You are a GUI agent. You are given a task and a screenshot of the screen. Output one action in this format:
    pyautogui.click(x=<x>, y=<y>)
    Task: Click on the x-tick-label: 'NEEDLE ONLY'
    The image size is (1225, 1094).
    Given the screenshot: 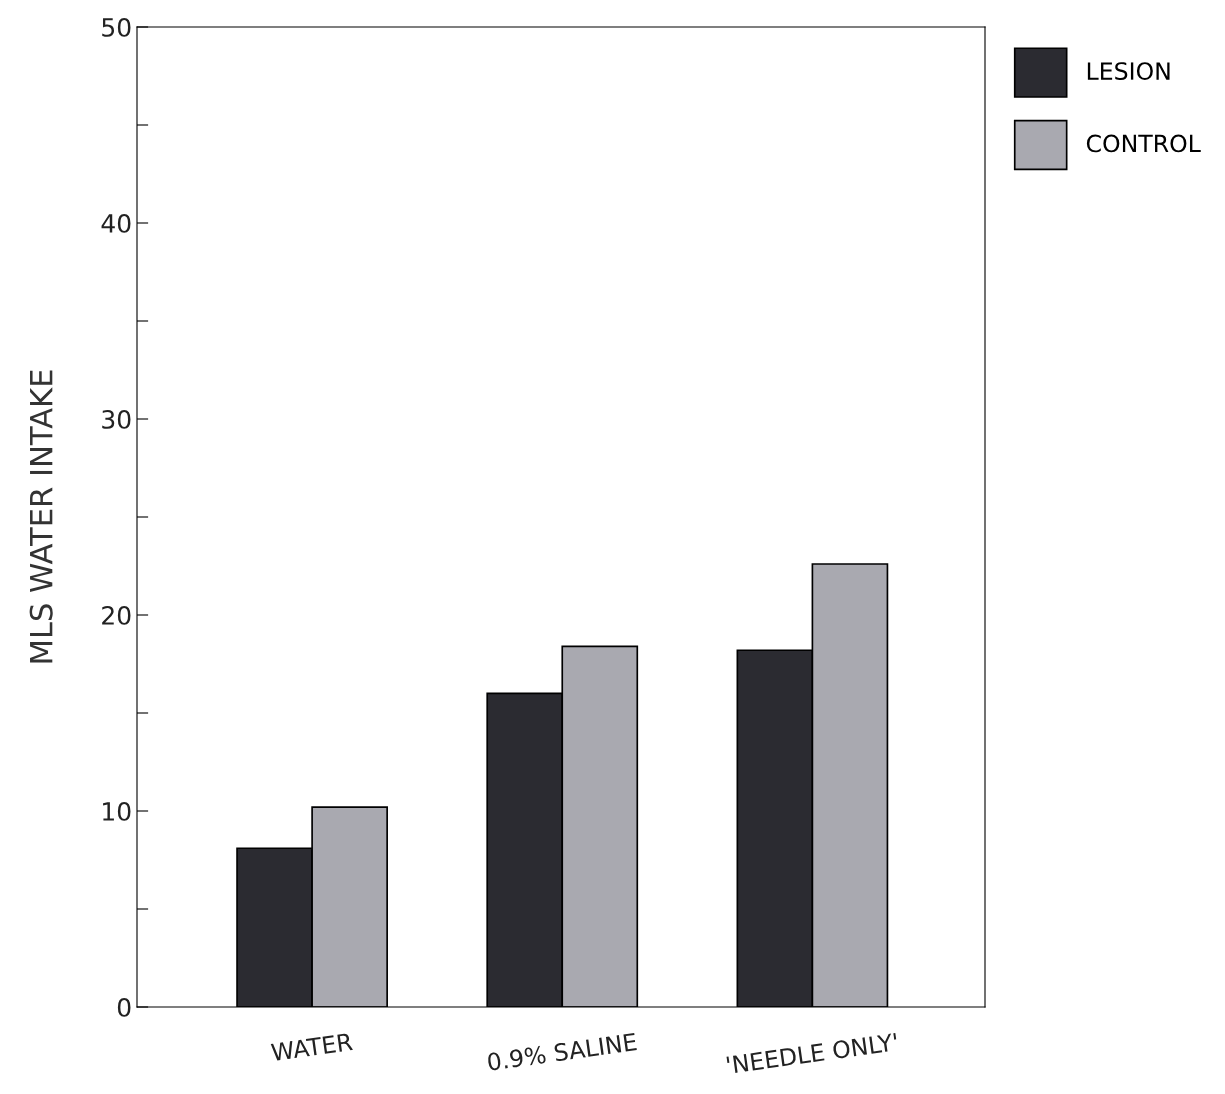 What is the action you would take?
    pyautogui.click(x=812, y=1053)
    